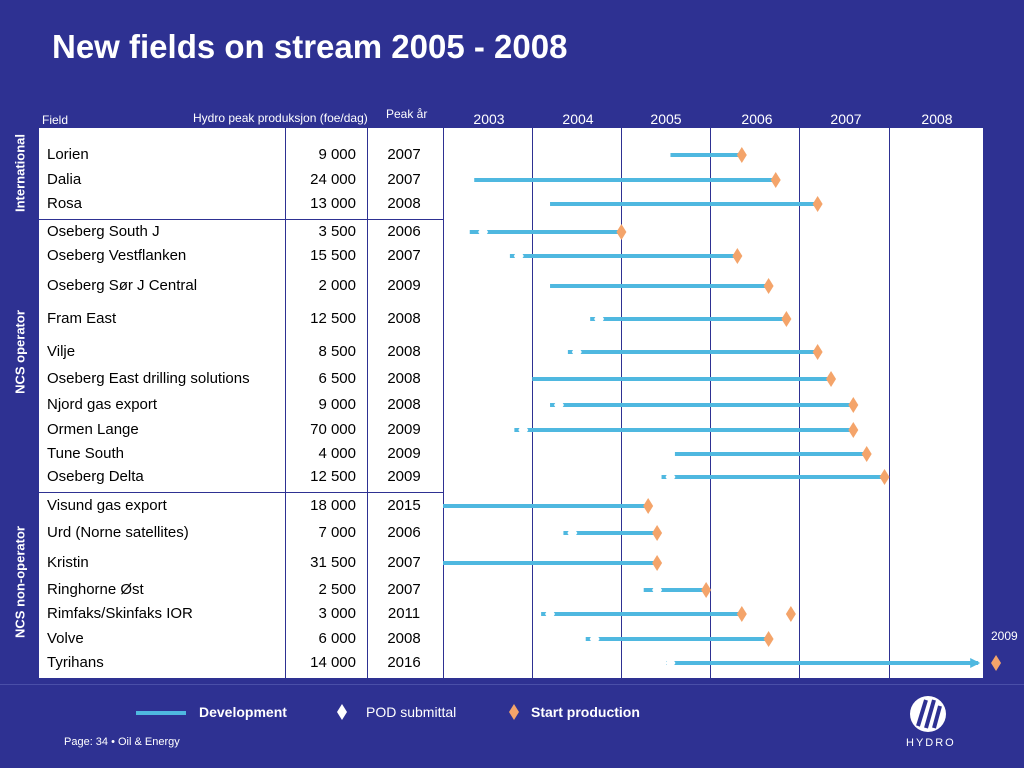 The height and width of the screenshot is (768, 1024). Describe the element at coordinates (333, 662) in the screenshot. I see `production-value: 14 000` at that location.